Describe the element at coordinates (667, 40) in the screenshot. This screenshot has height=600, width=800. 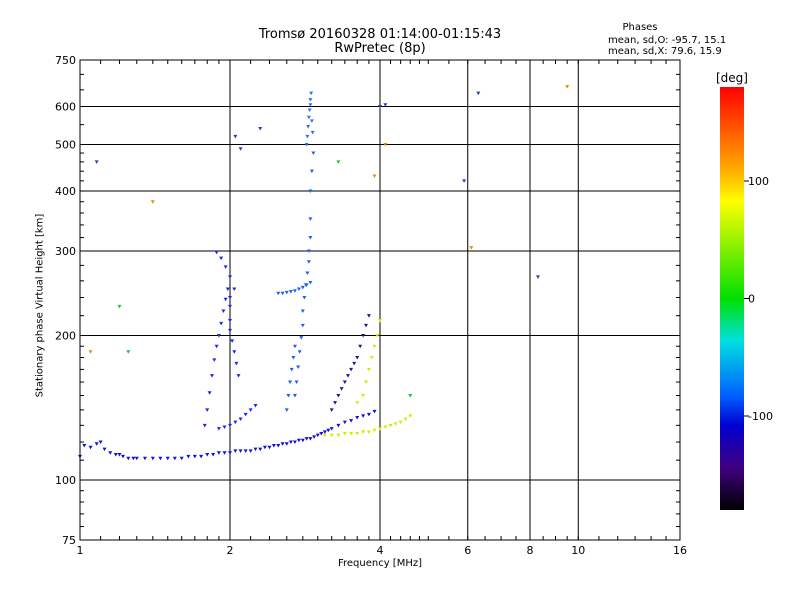
I see `phases-o-stats: mean, sd,O: -95.7, 15.1` at that location.